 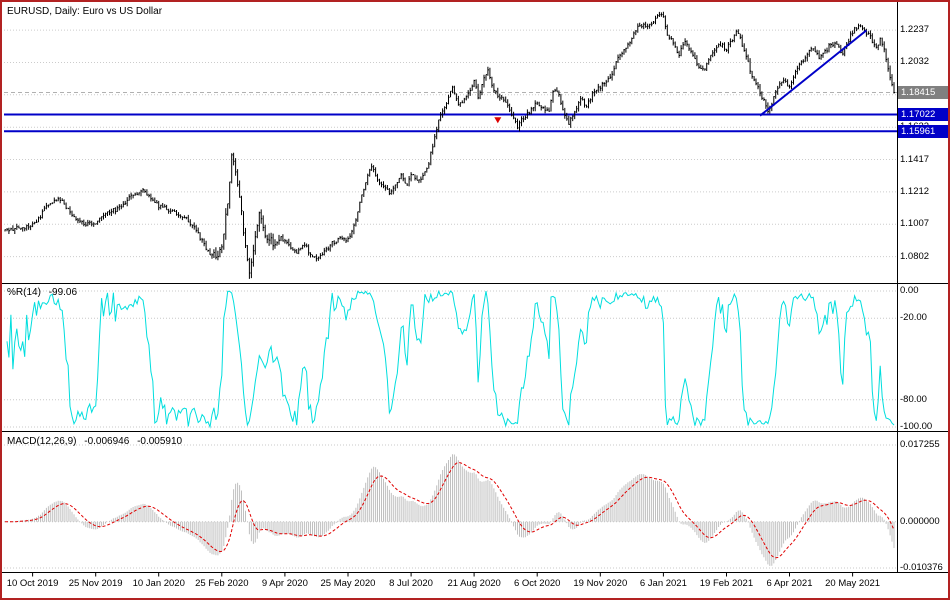 What do you see at coordinates (107, 441) in the screenshot?
I see `macd-main-value: -0.006946` at bounding box center [107, 441].